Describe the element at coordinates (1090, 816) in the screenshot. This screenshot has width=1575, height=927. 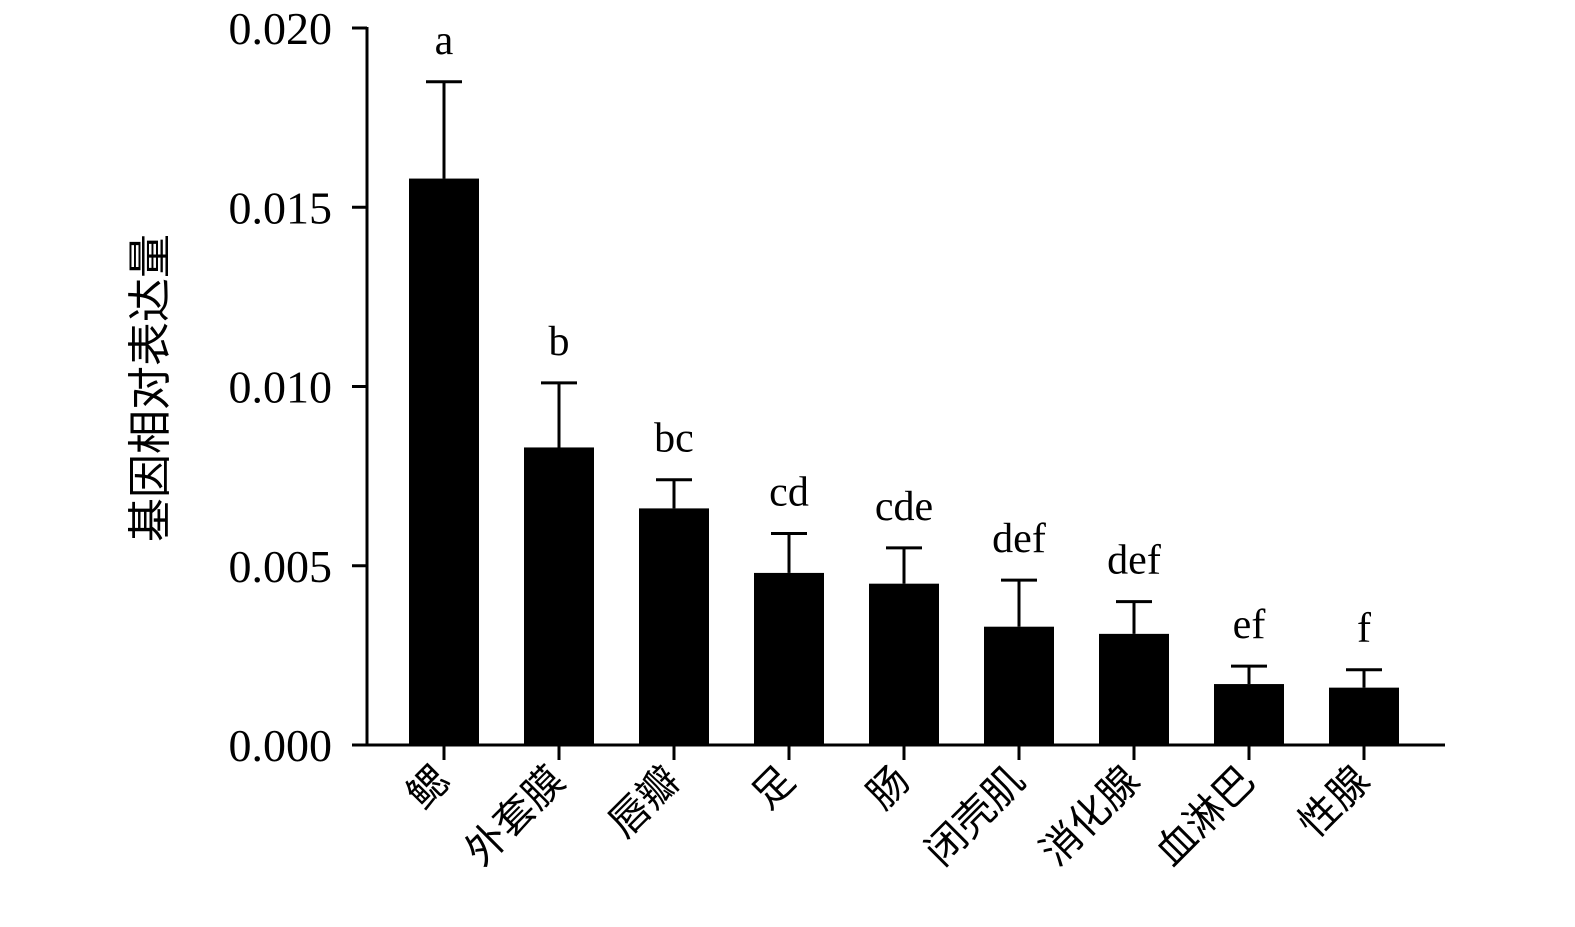
I see `x-tick-label: 消化腺` at that location.